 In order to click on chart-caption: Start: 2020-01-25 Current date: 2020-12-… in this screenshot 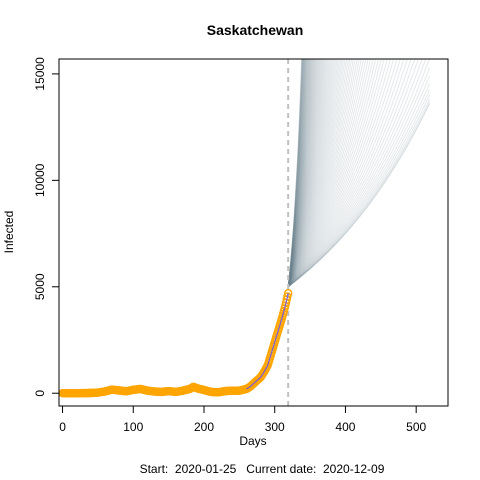, I will do `click(262, 469)`.